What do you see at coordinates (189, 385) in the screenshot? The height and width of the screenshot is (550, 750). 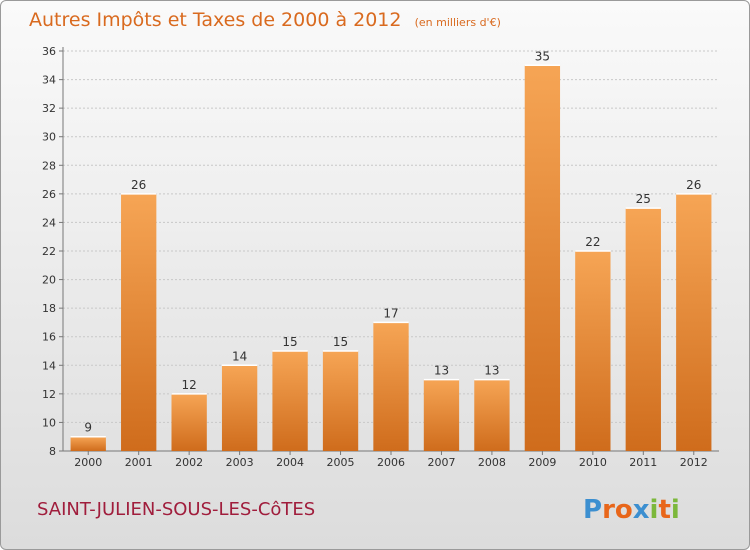 I see `value-label: 12` at bounding box center [189, 385].